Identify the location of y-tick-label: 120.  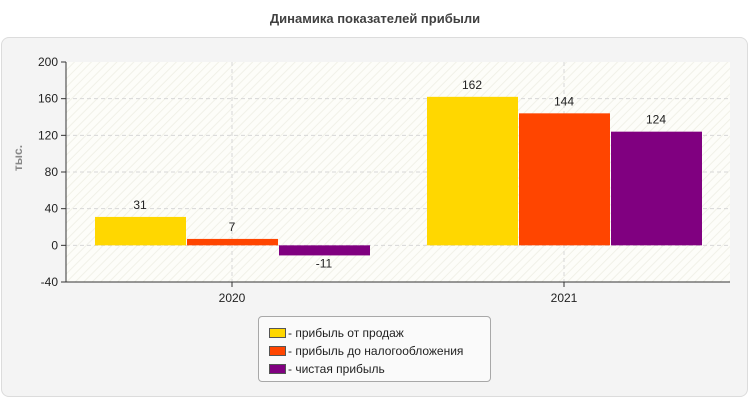
(48, 135).